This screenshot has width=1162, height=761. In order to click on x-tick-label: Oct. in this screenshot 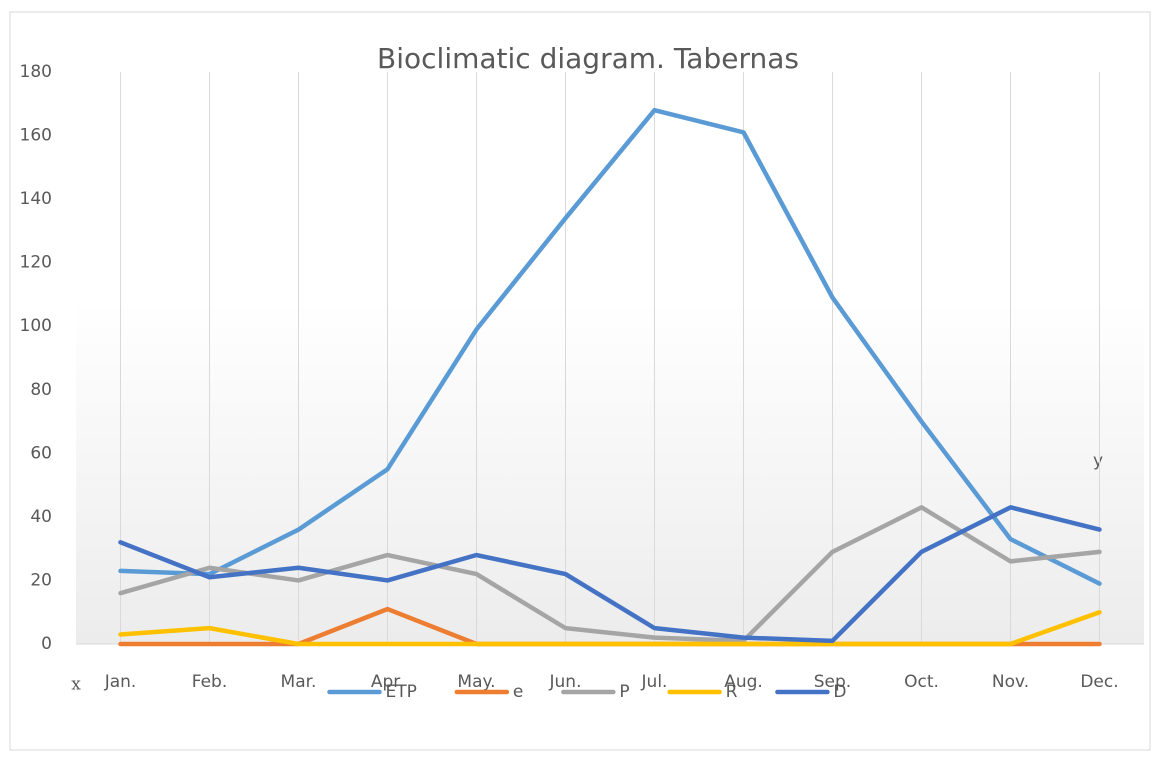, I will do `click(921, 682)`.